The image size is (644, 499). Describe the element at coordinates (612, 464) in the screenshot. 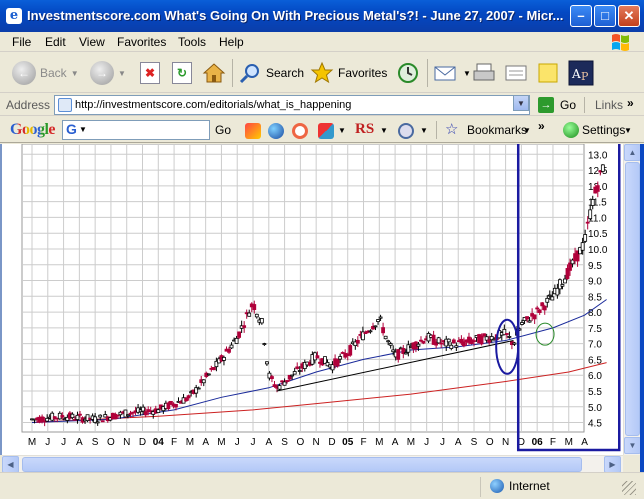

I see `scroll-right-icon: ▶` at that location.